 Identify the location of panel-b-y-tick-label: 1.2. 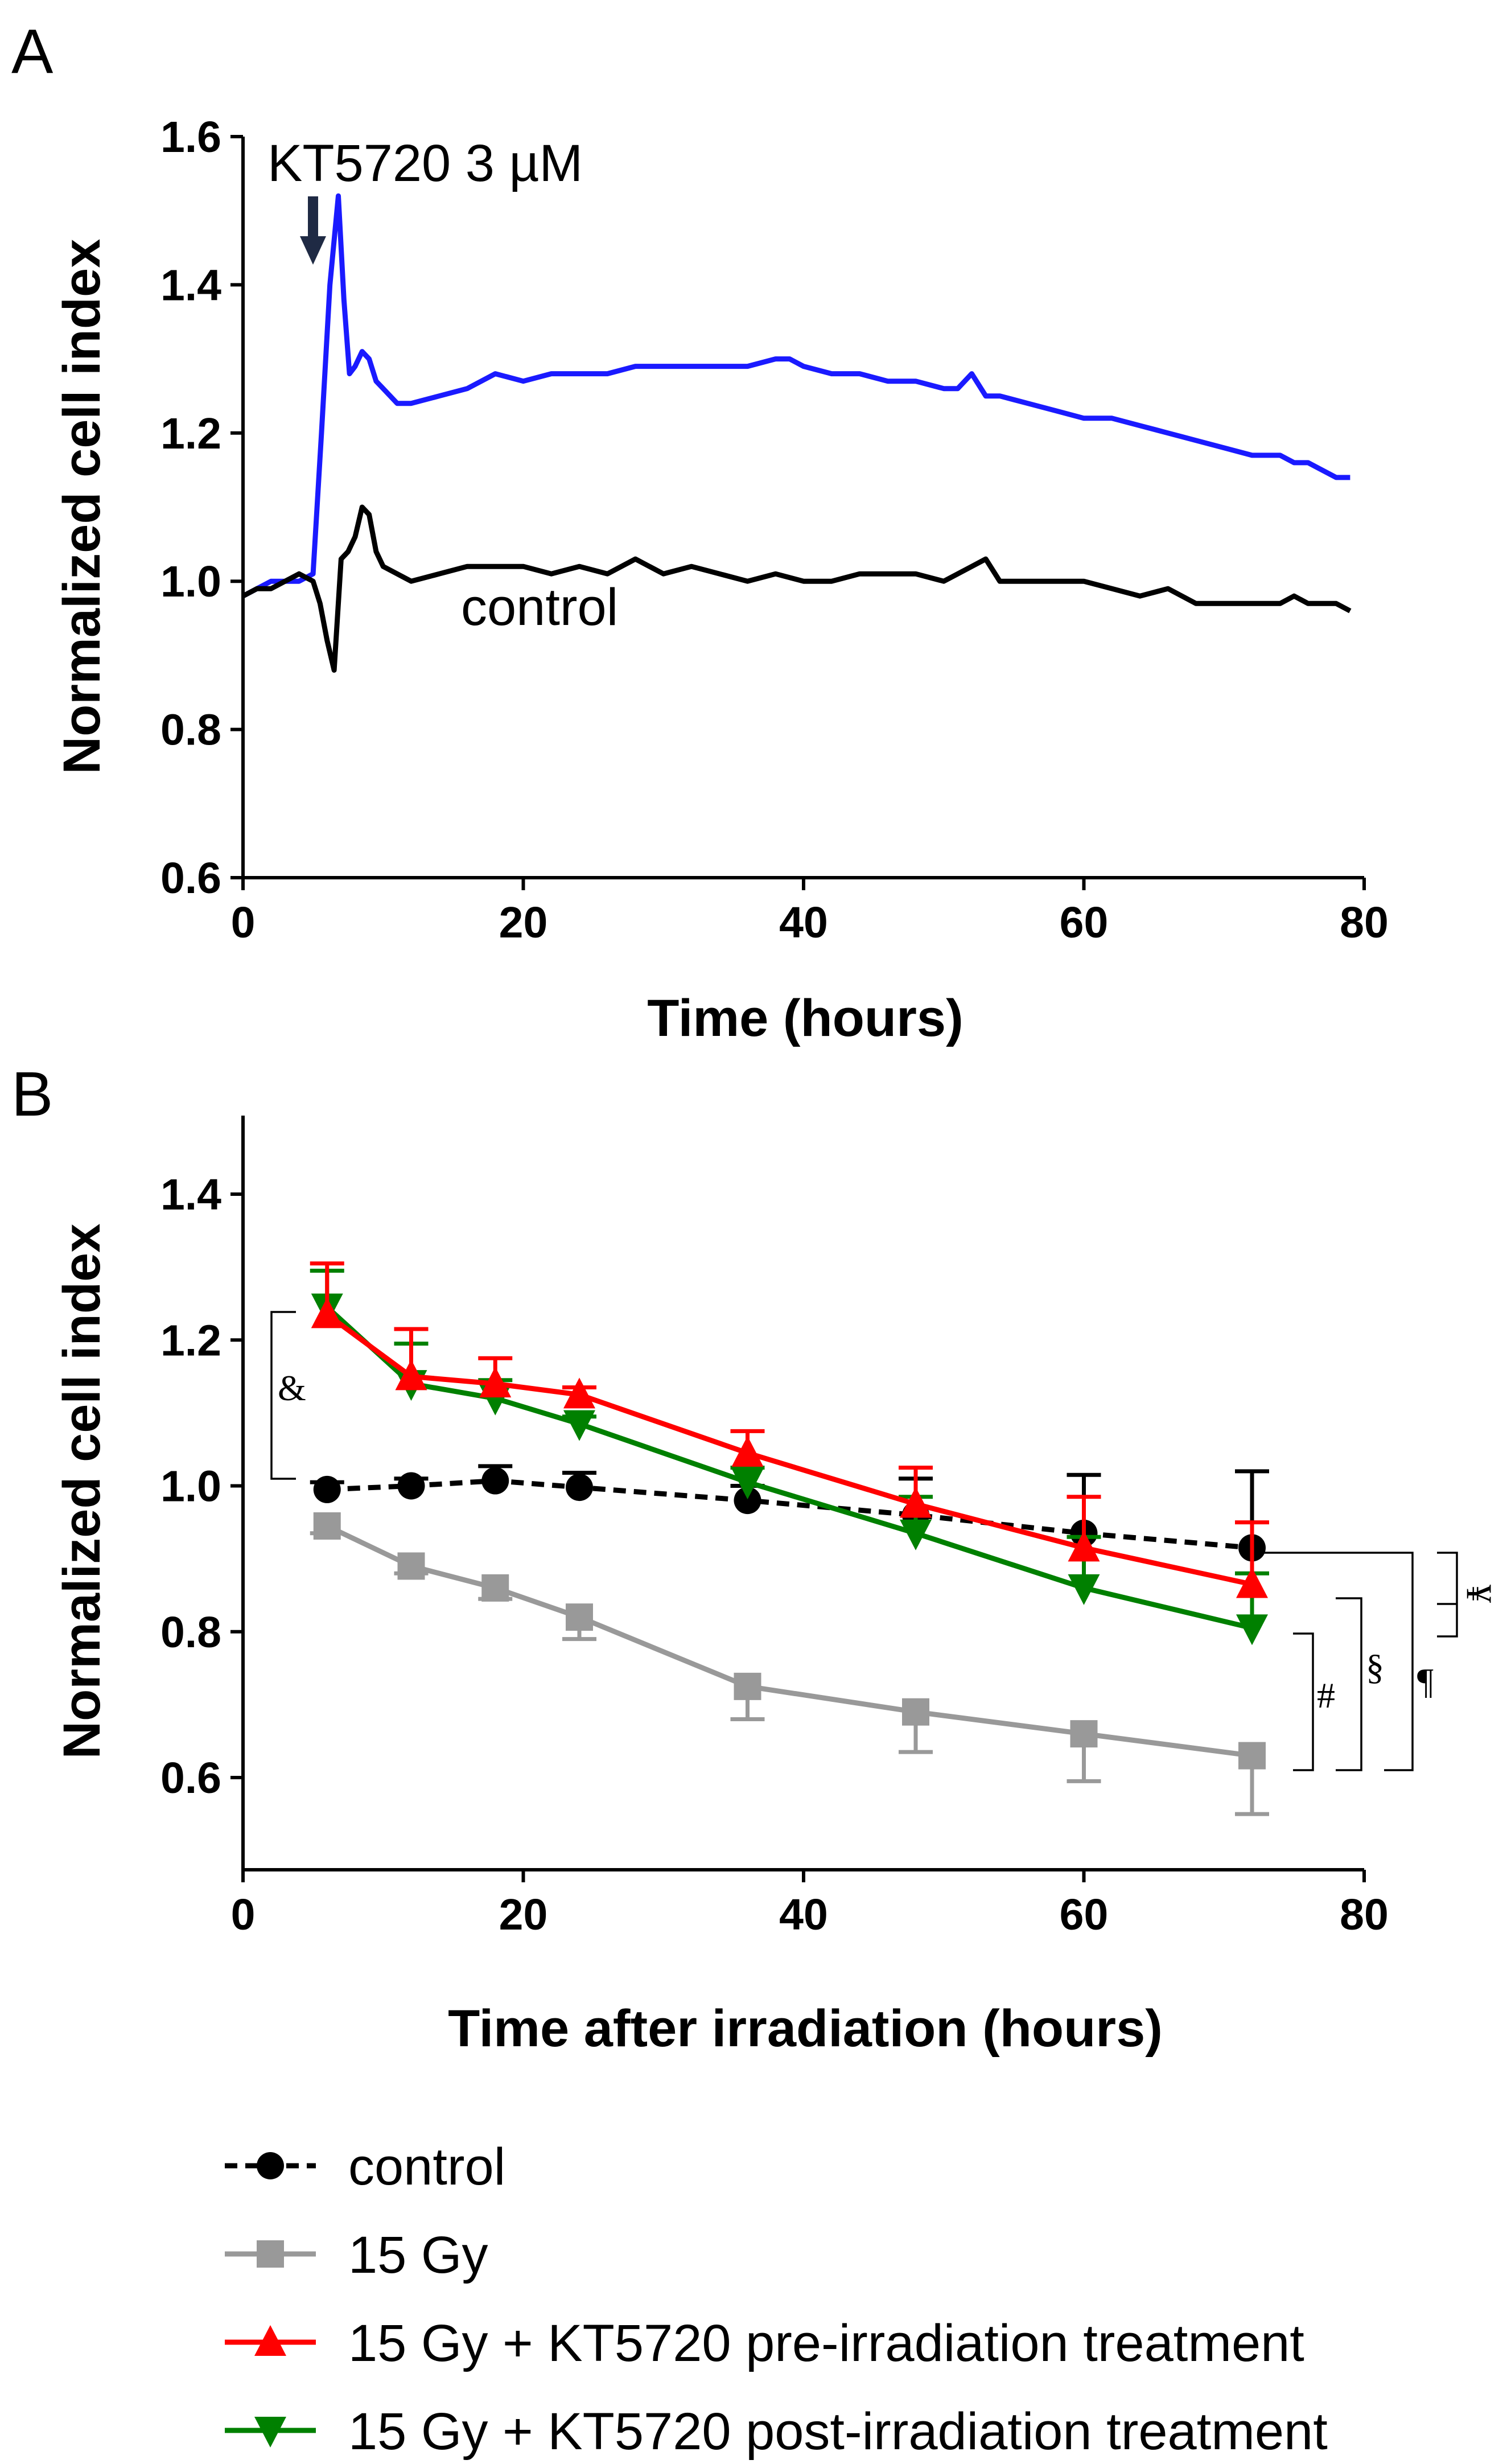
(190, 1340).